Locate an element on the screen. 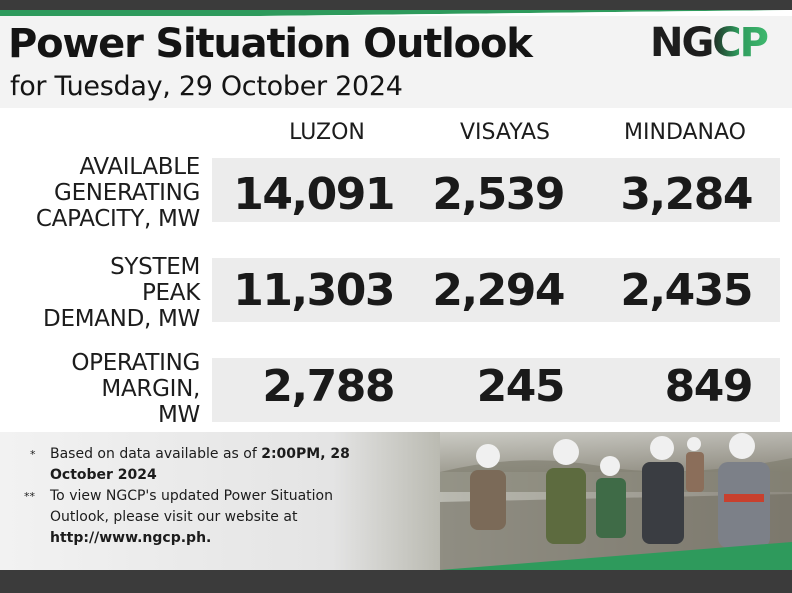 The height and width of the screenshot is (593, 792). row-label-available-capacity: AVAILABLE GENERATING CAPACITY, MW is located at coordinates (100, 193).